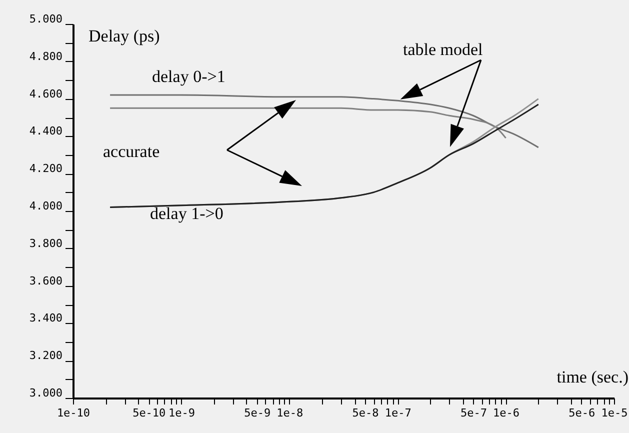  Describe the element at coordinates (506, 413) in the screenshot. I see `x-tick-label: 1e-6` at that location.